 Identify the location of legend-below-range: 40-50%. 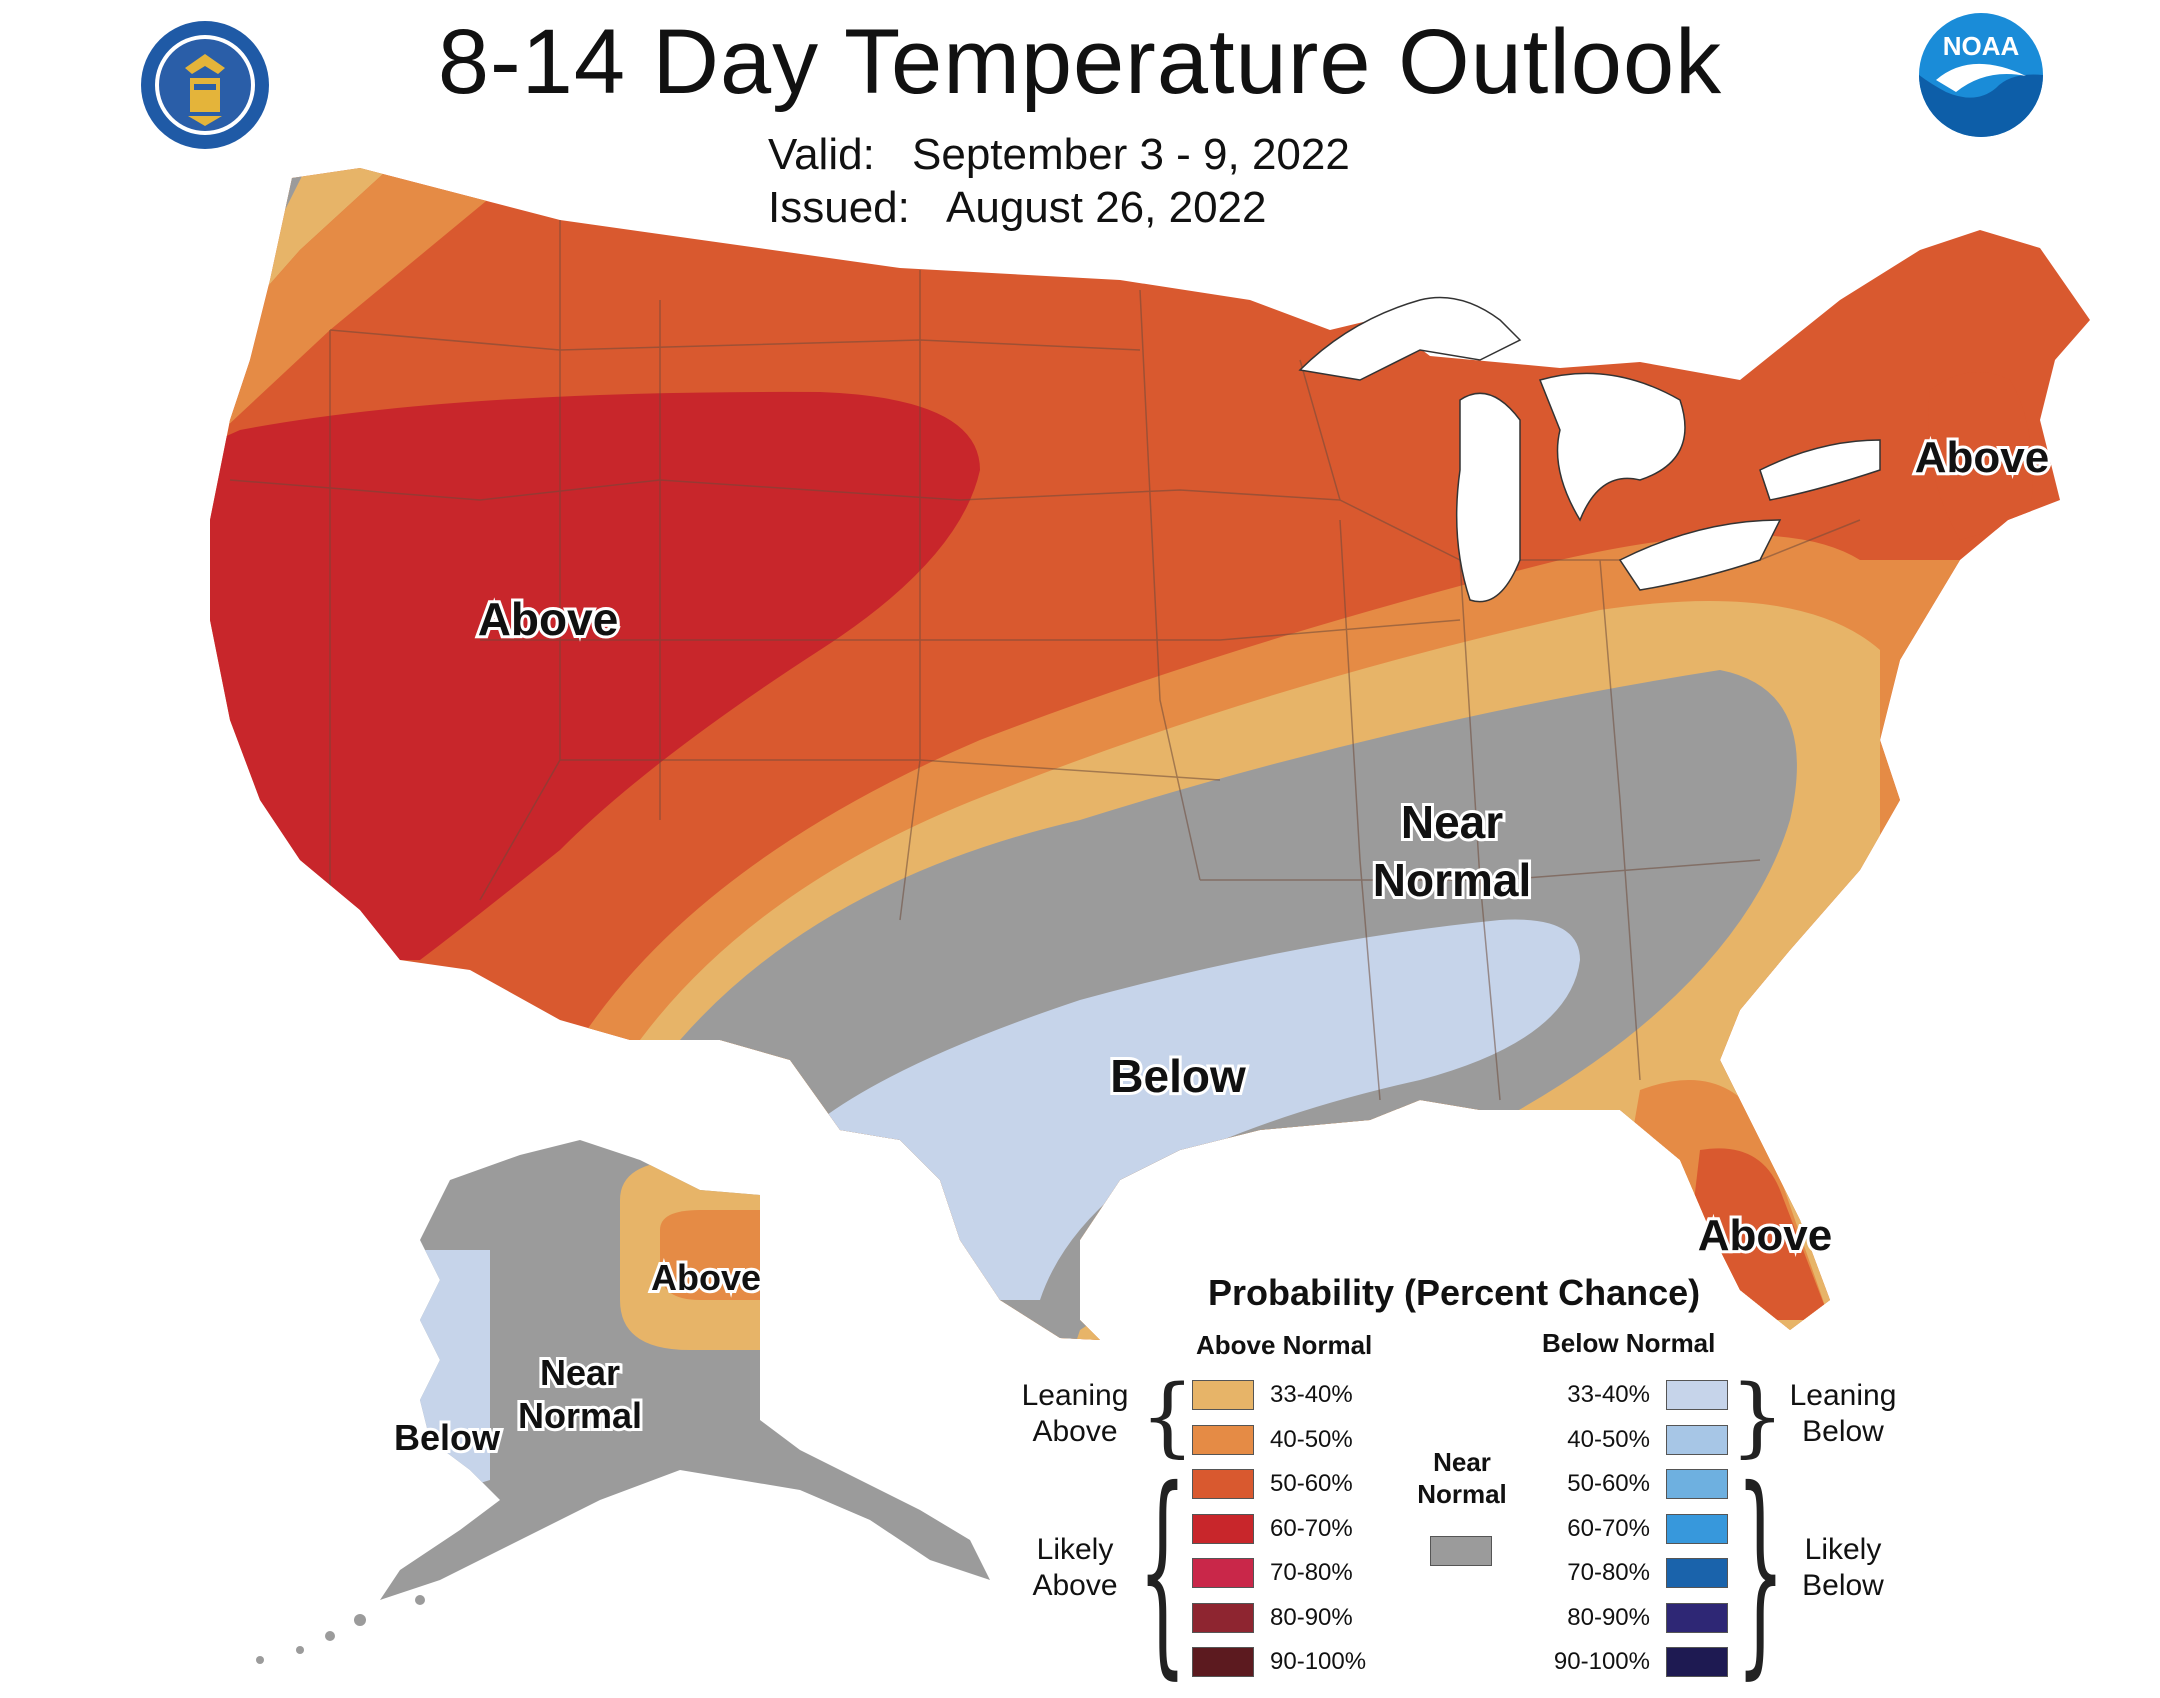
(1608, 1439).